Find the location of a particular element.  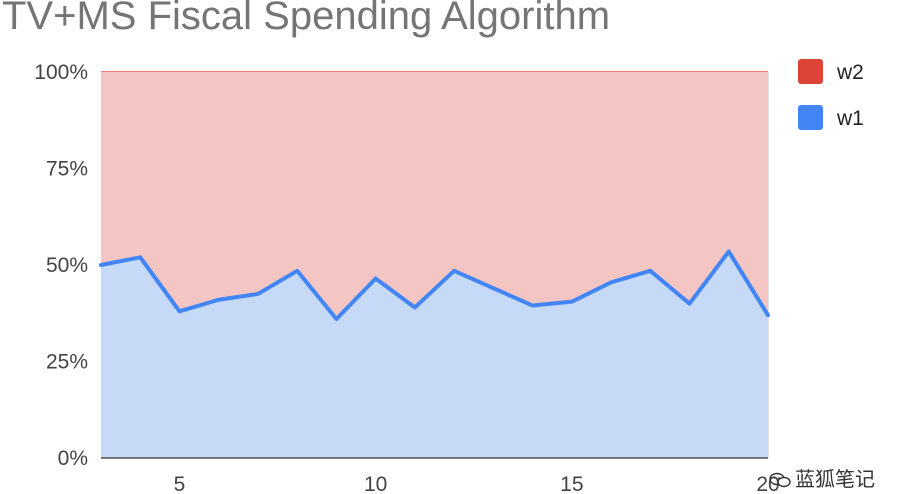

wechat-icon is located at coordinates (780, 480).